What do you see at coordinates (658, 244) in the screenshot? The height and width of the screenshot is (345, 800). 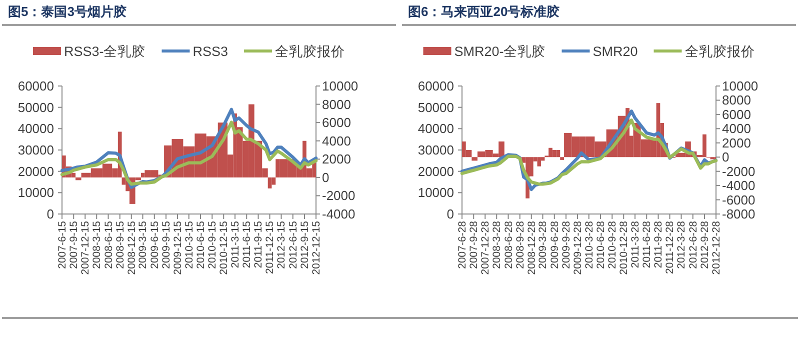 I see `x-tick-label: 2011-9-28` at bounding box center [658, 244].